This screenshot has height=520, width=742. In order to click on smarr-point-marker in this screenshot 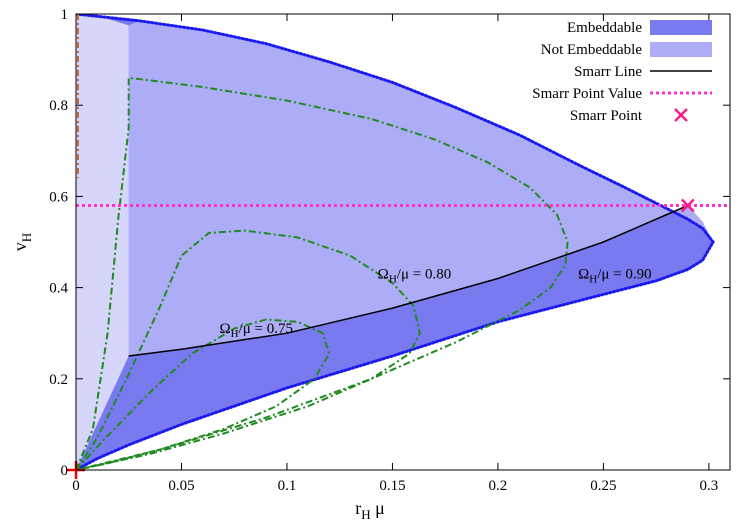, I will do `click(687, 205)`.